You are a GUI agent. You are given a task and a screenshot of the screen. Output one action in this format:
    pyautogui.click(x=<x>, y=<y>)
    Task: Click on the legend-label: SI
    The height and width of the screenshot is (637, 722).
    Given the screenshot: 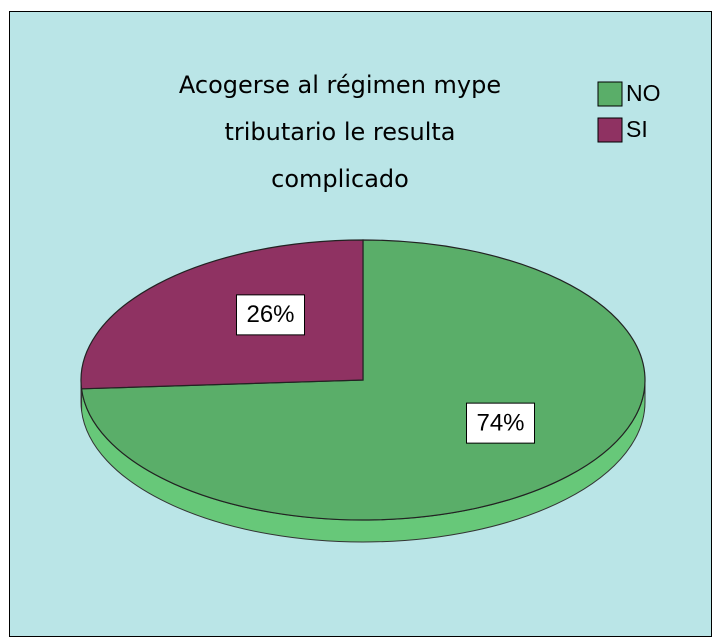 What is the action you would take?
    pyautogui.click(x=637, y=129)
    